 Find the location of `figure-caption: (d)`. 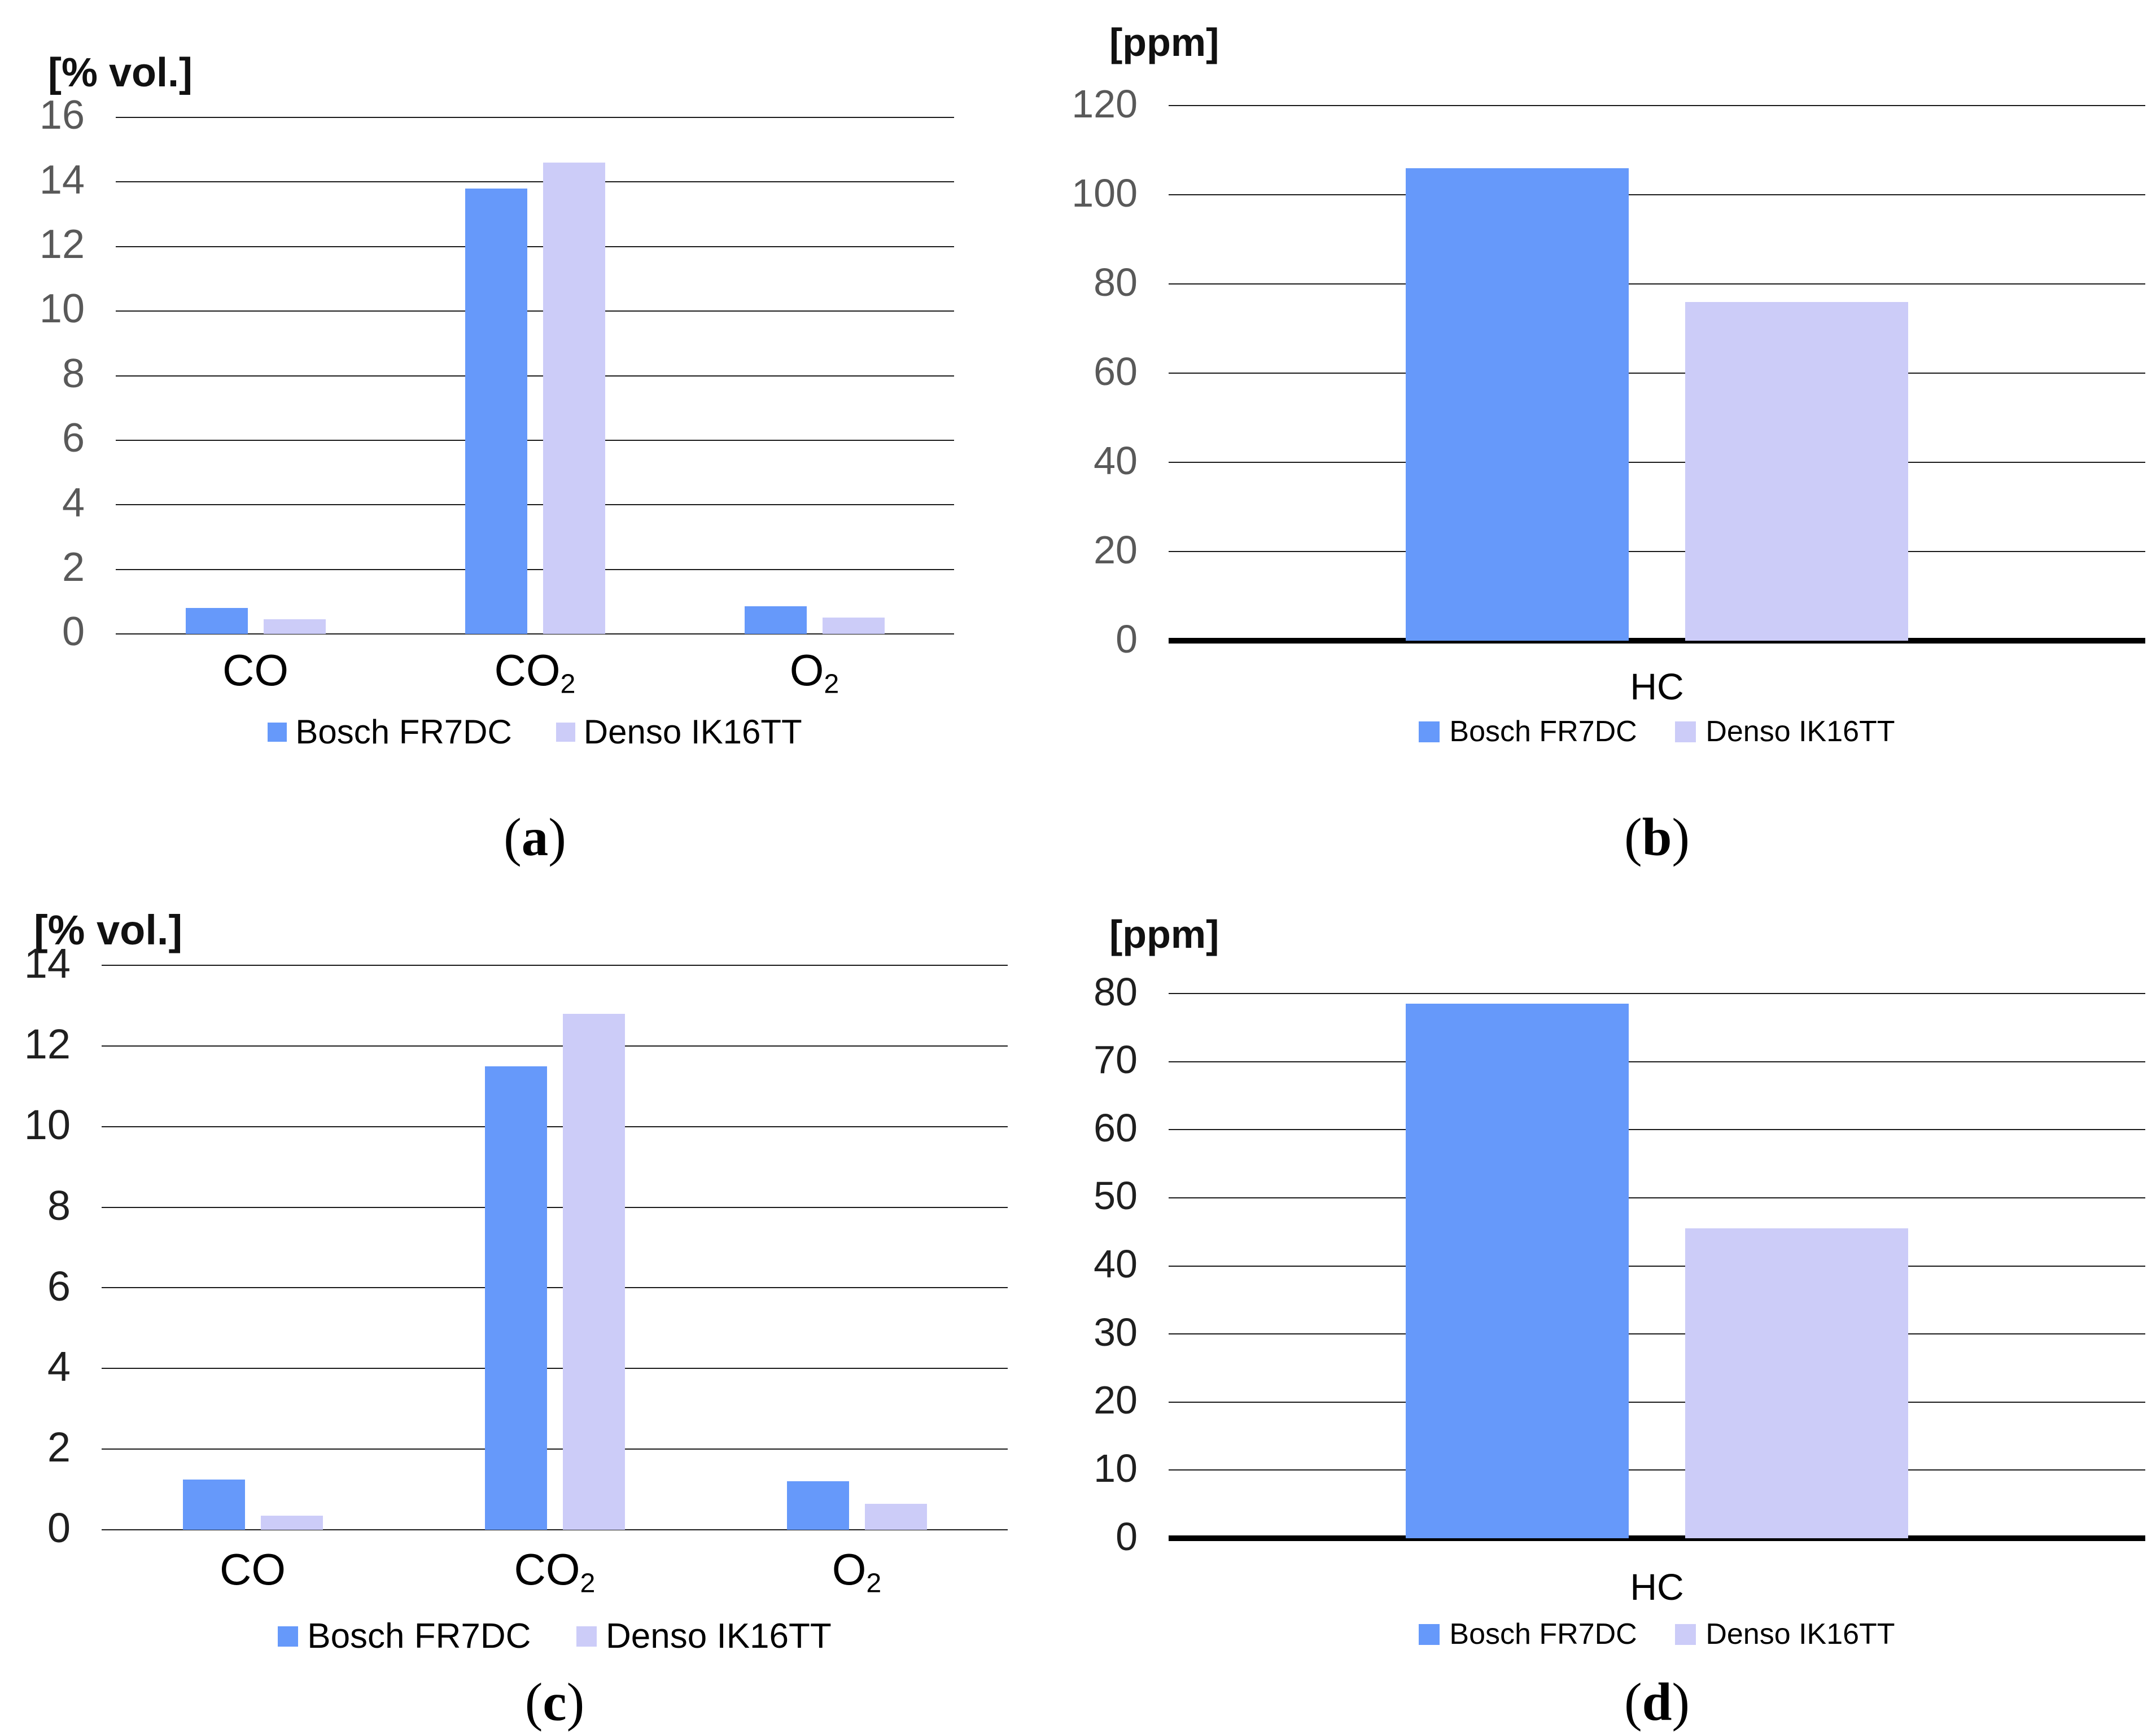

figure-caption: (d) is located at coordinates (1657, 1702).